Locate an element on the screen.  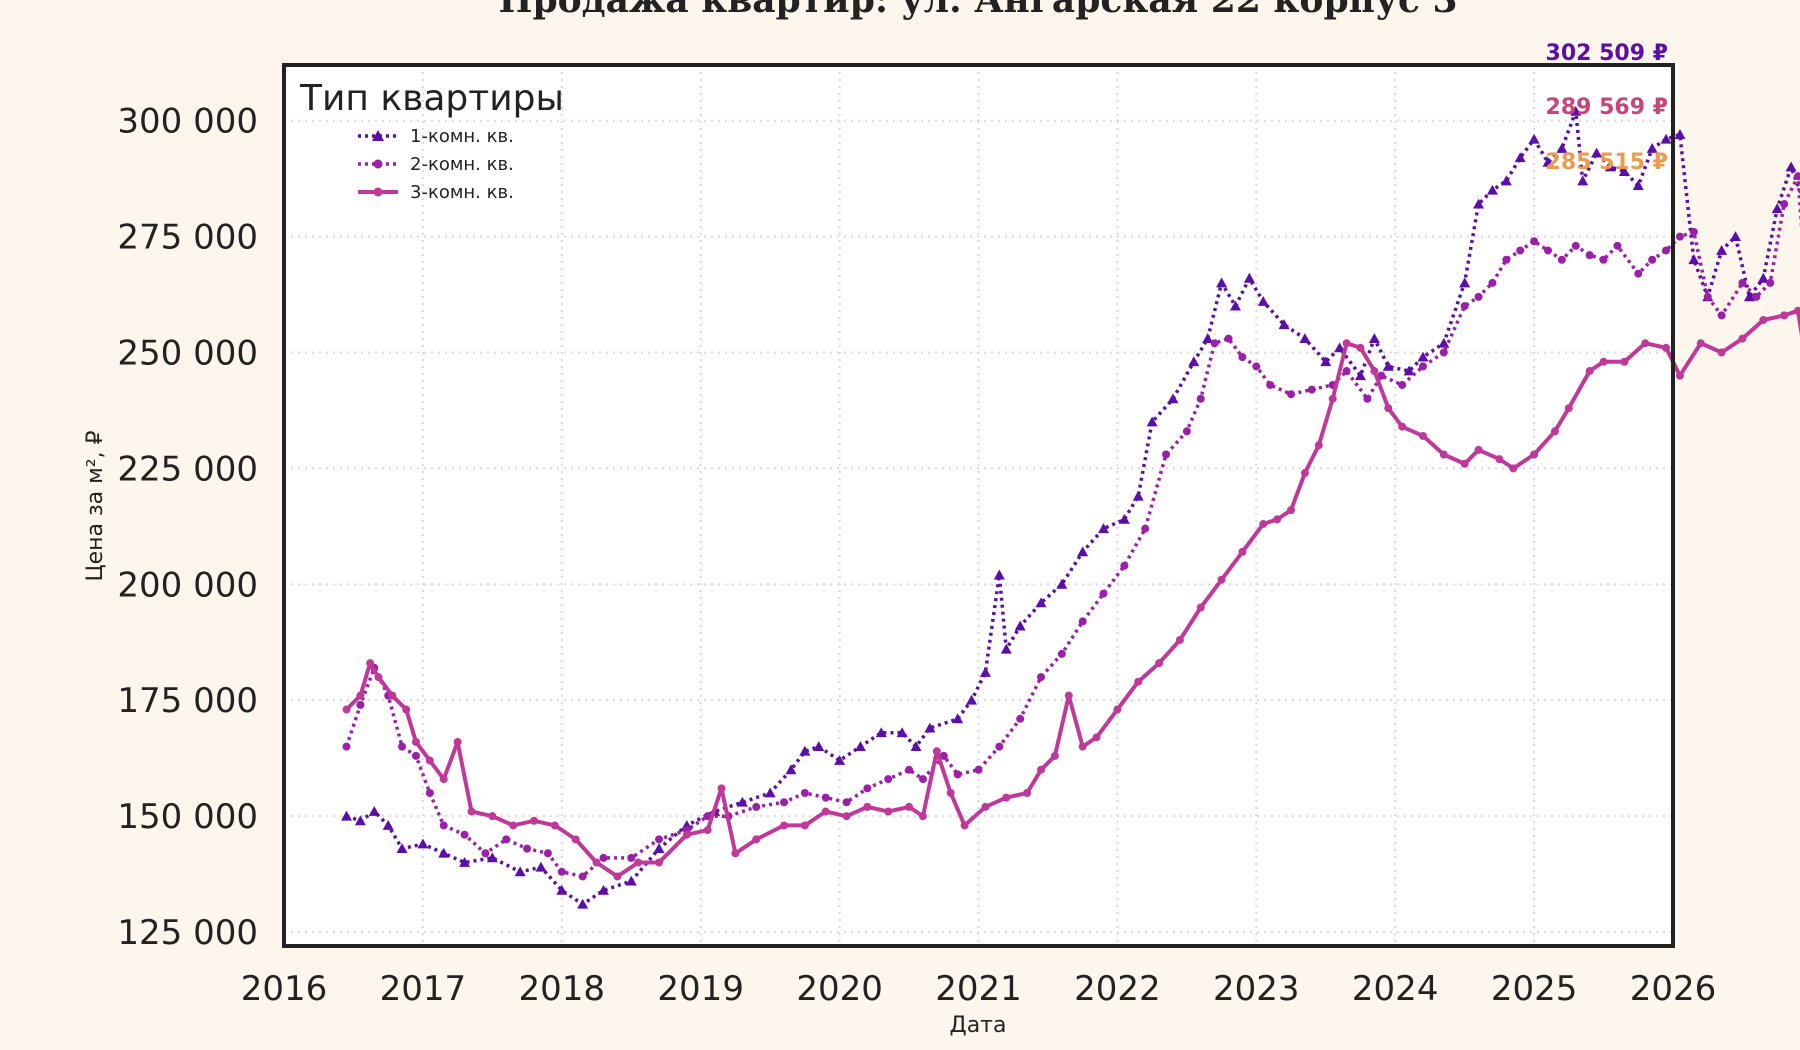
y-tick-label: 125 000 is located at coordinates (187, 933).